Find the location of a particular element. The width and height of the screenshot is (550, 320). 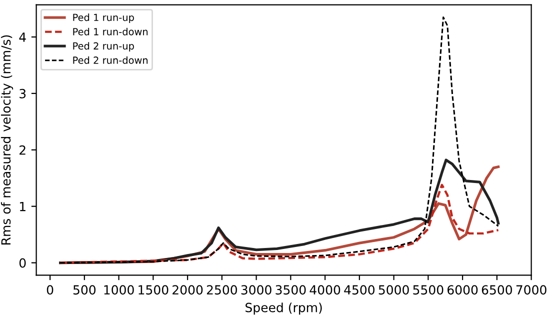

x-tick-label: 1000 is located at coordinates (119, 290).